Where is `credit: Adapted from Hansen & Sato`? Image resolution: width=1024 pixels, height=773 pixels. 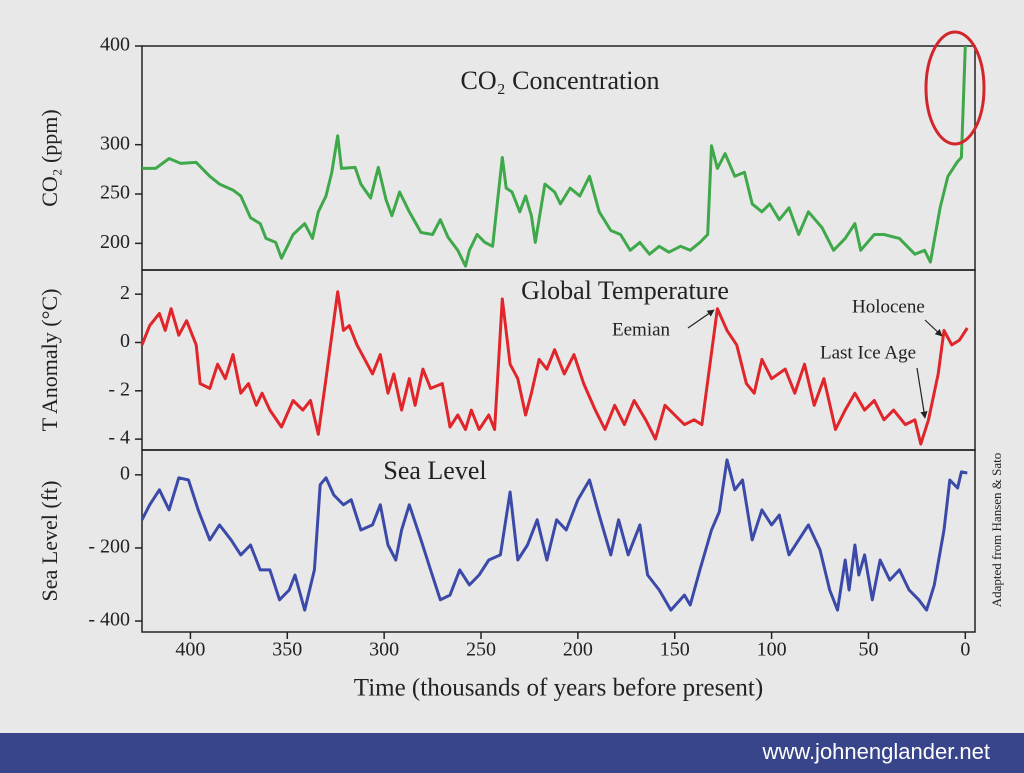 credit: Adapted from Hansen & Sato is located at coordinates (996, 530).